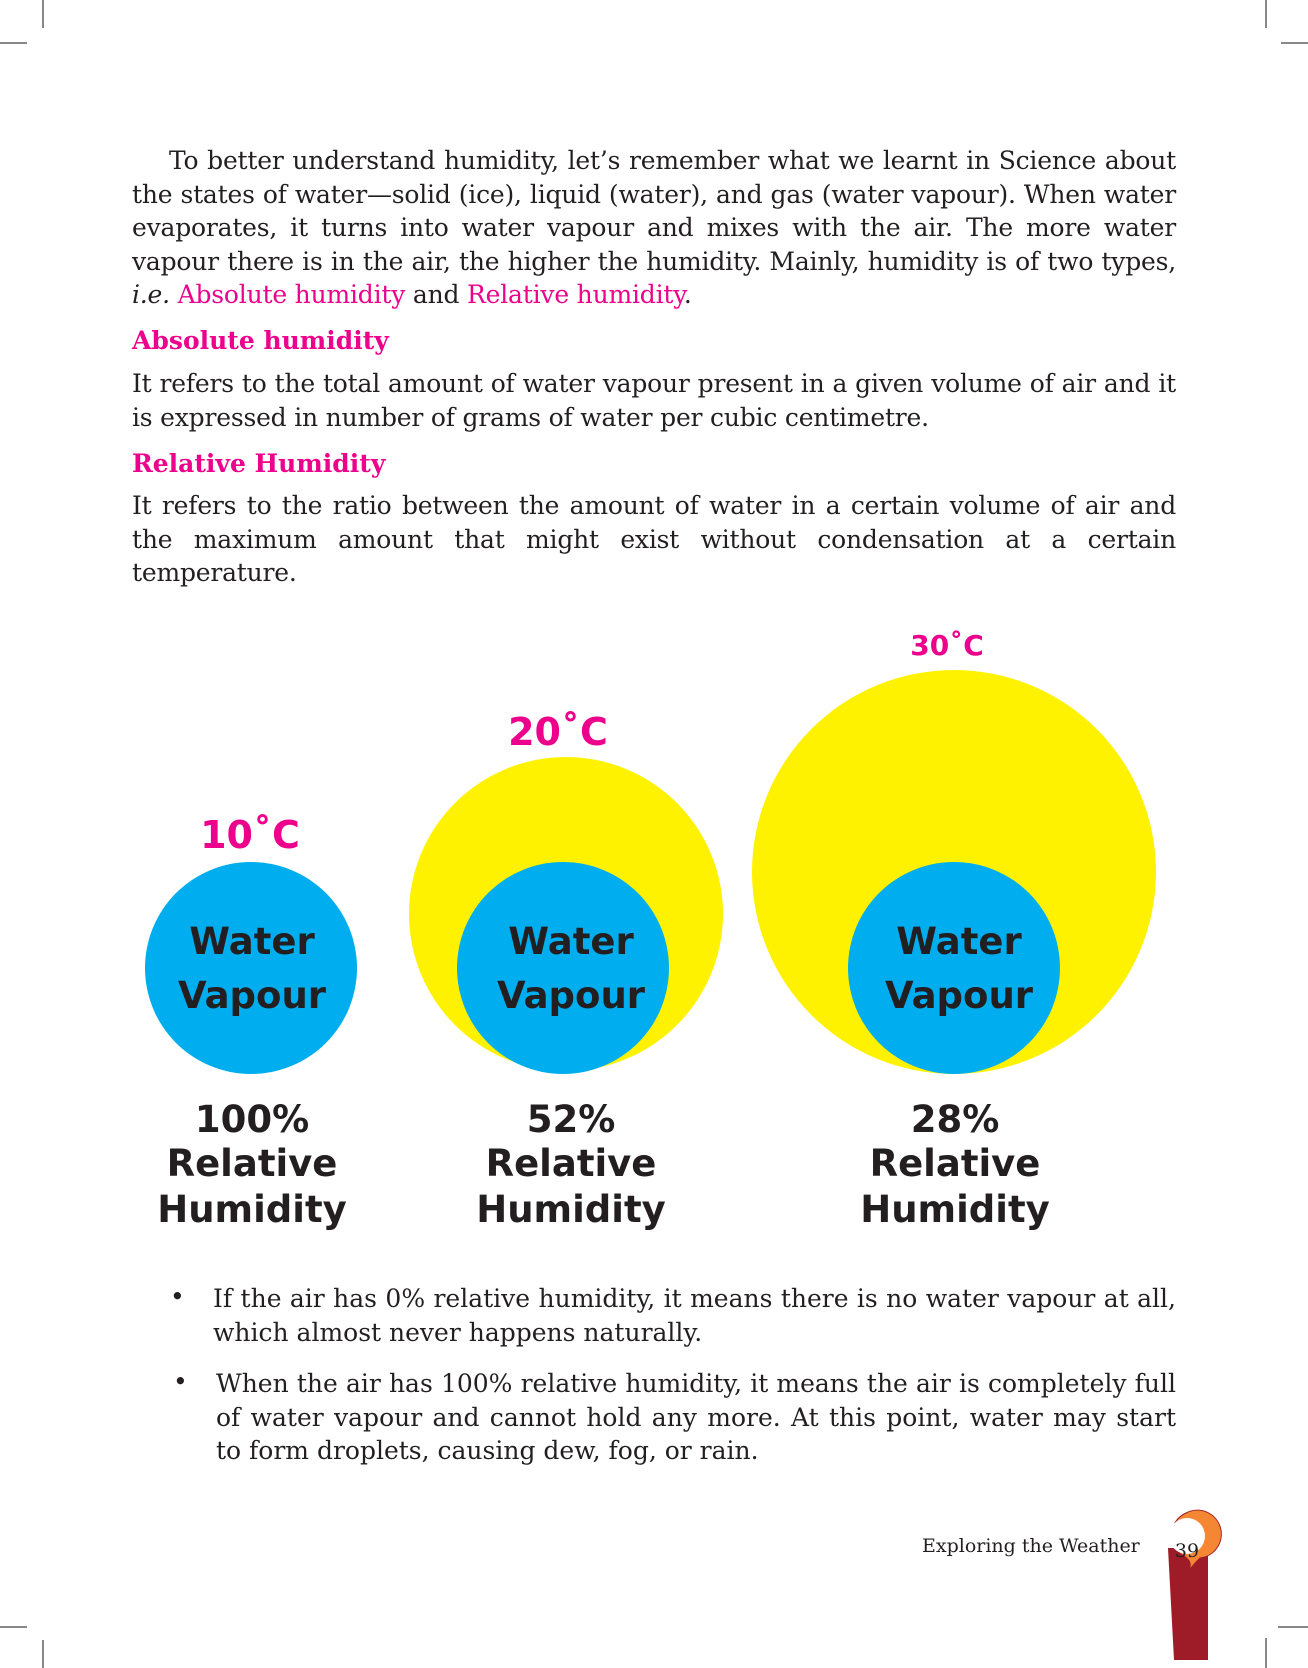 This screenshot has width=1308, height=1668. Describe the element at coordinates (563, 968) in the screenshot. I see `vapour-circle-20c` at that location.